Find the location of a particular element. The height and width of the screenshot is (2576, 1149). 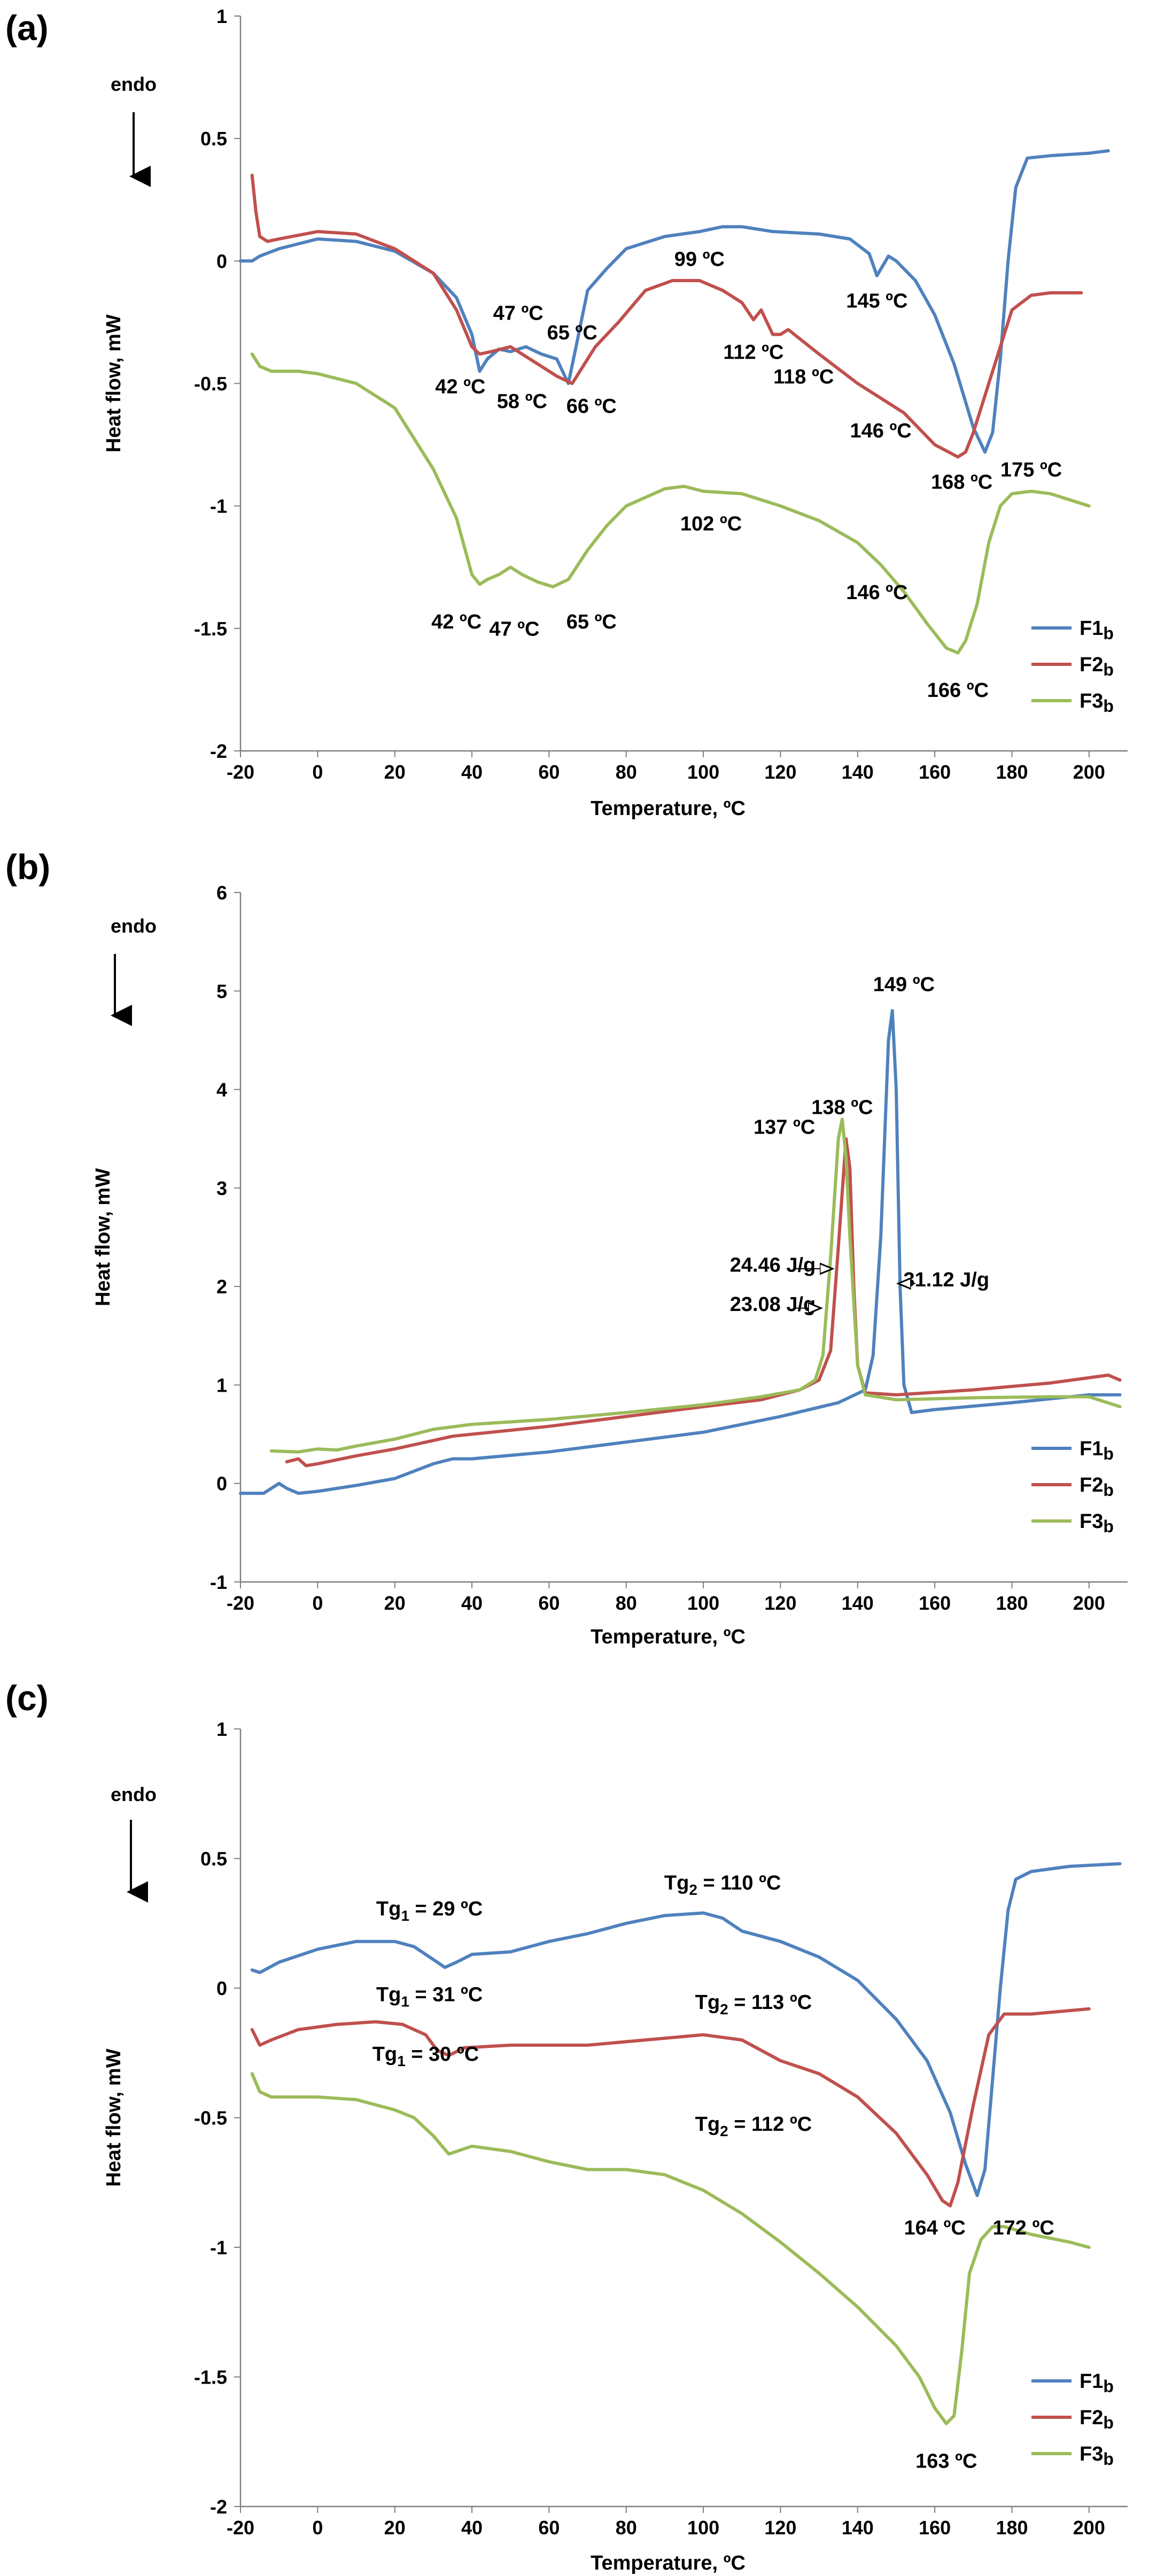

annotation-label: 66 ºC is located at coordinates (591, 406).